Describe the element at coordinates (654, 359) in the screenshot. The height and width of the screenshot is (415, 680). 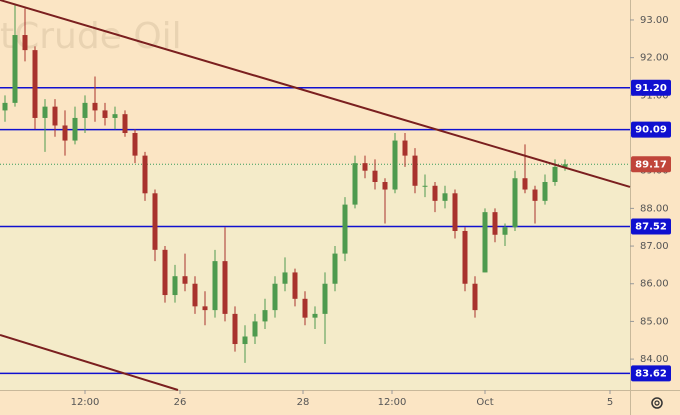
I see `y-tick-label: 84.00` at that location.